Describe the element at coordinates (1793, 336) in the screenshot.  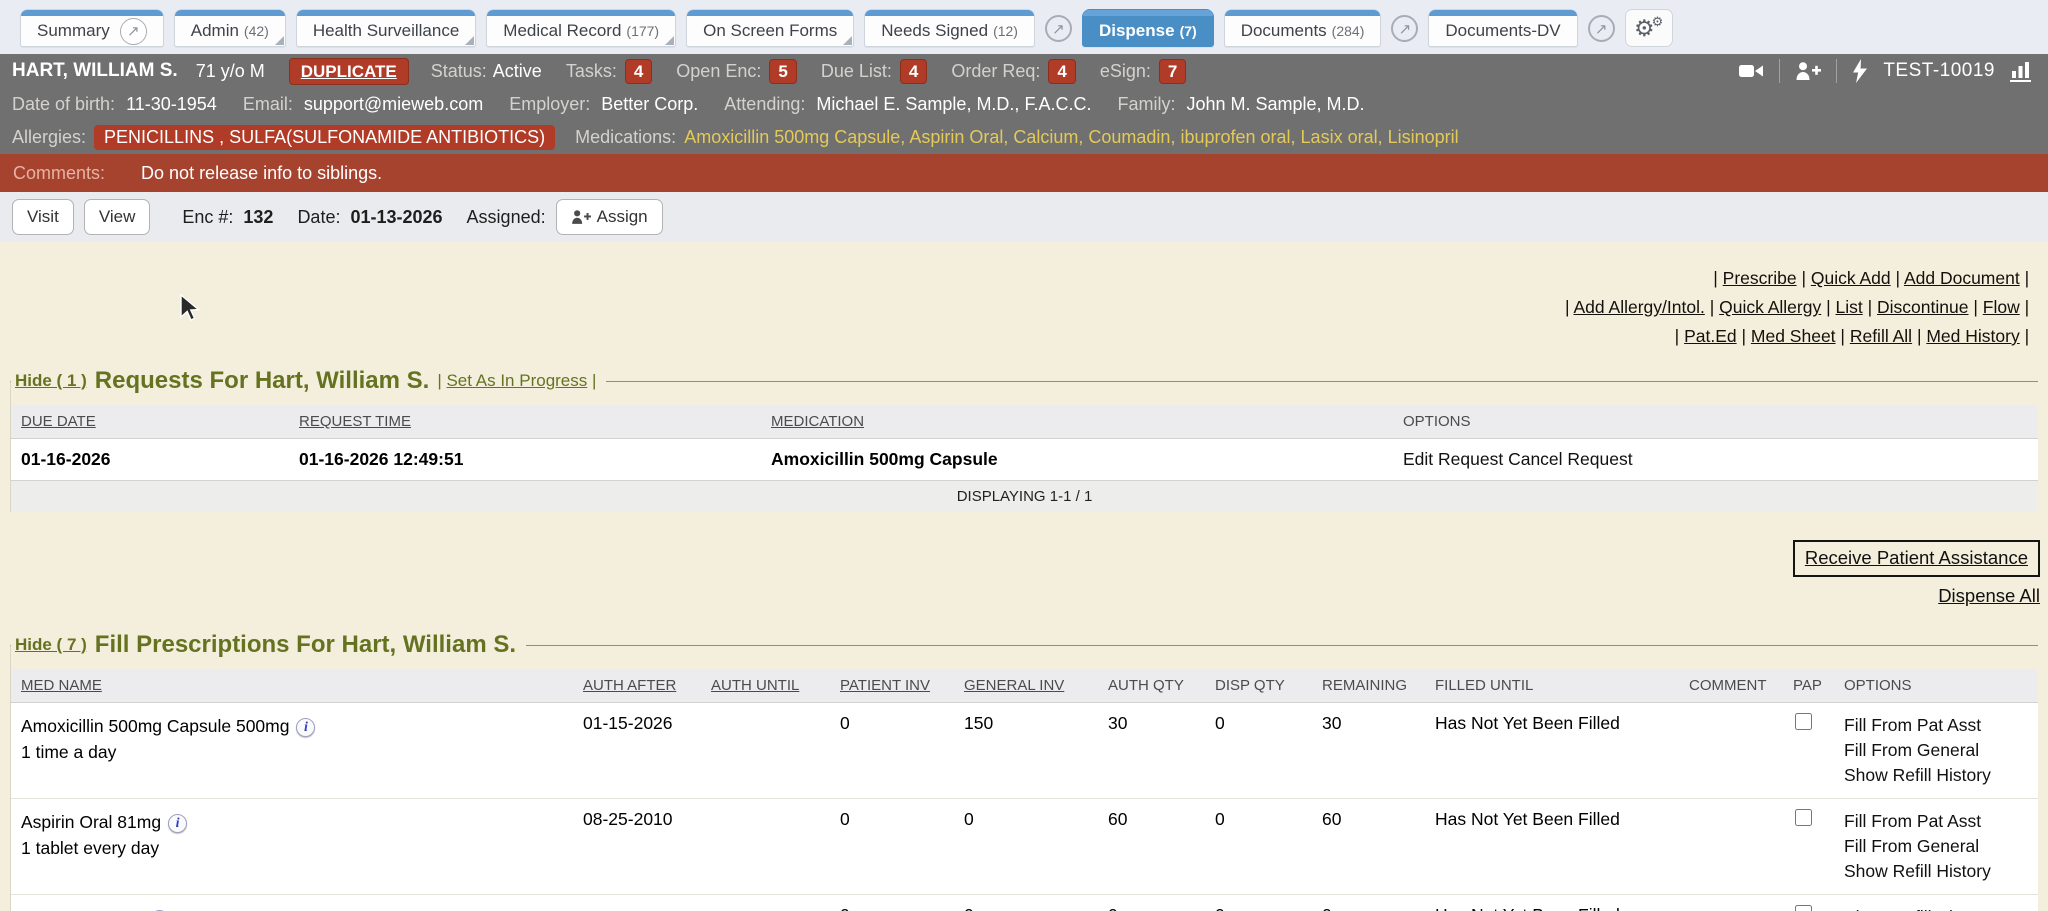
I see `med-sheet-link: Med Sheet` at that location.